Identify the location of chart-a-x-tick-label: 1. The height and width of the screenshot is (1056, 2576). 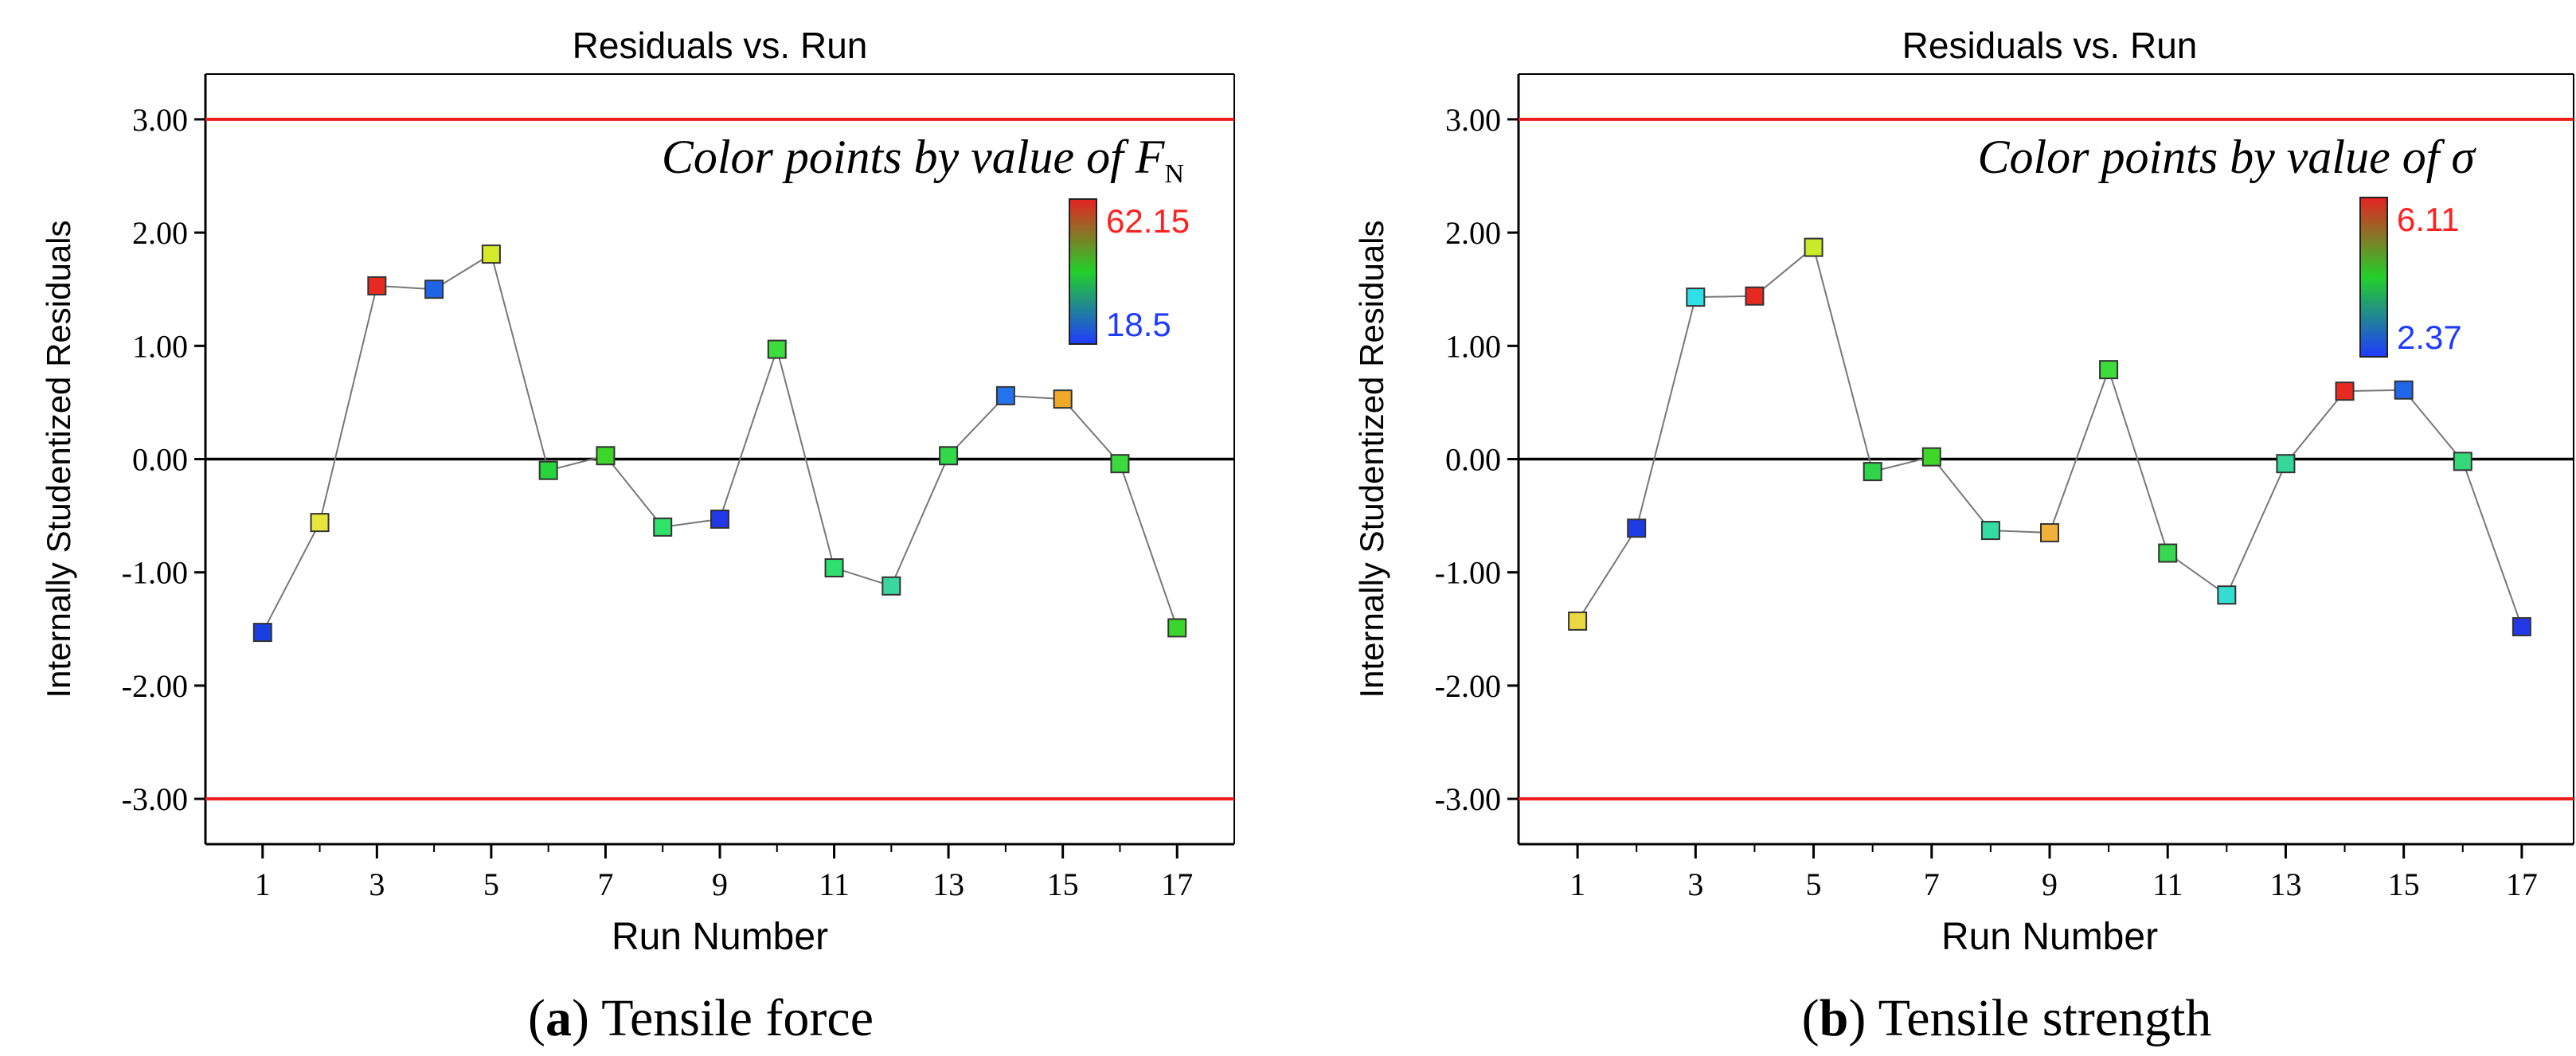
(263, 884).